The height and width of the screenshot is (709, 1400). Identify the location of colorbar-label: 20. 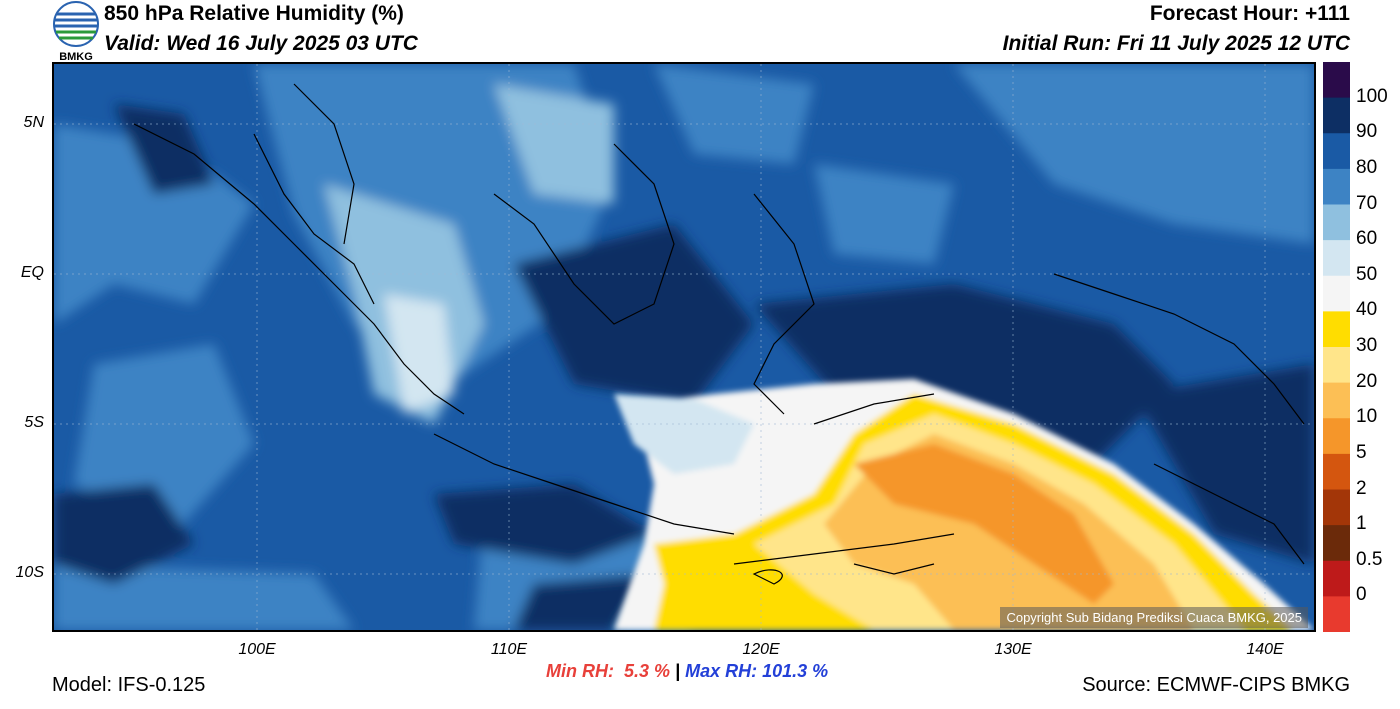
(1367, 381).